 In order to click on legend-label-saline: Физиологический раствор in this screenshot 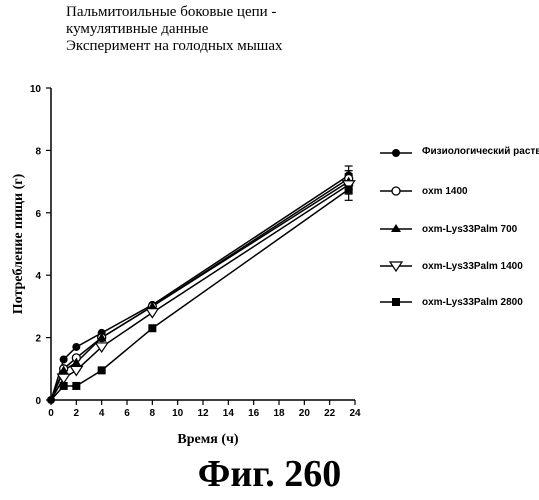, I will do `click(480, 151)`.